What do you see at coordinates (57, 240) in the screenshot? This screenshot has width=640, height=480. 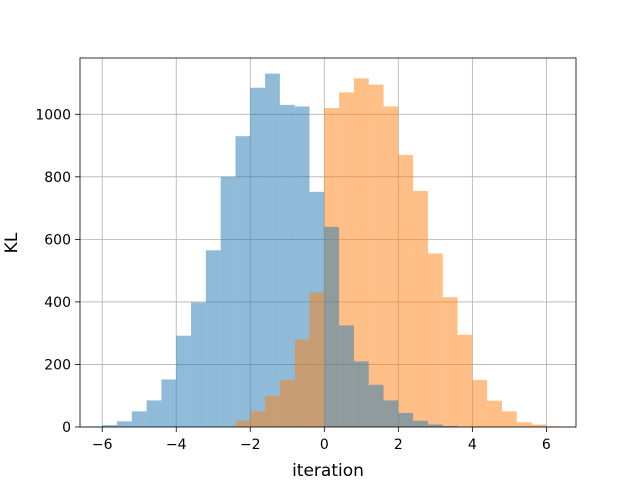 I see `y-tick-label: 600` at bounding box center [57, 240].